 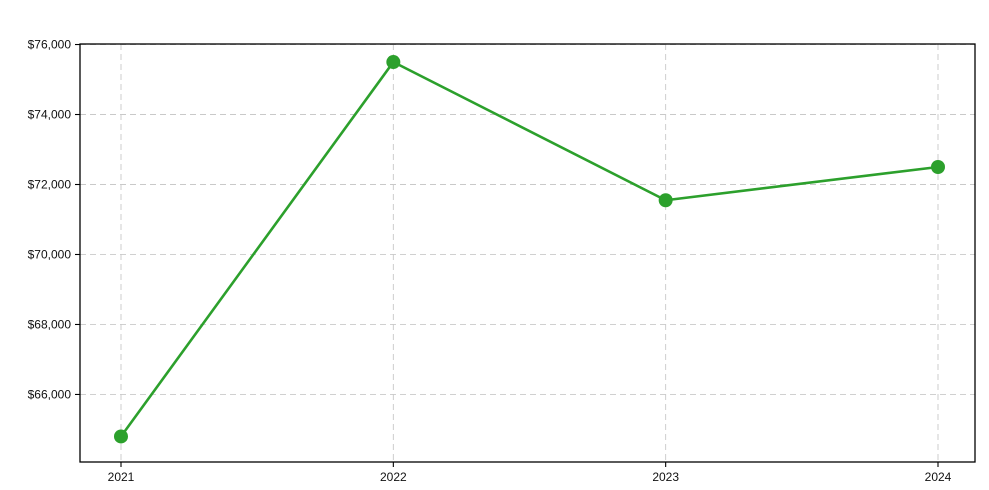 What do you see at coordinates (665, 477) in the screenshot?
I see `x-tick-label: 2023` at bounding box center [665, 477].